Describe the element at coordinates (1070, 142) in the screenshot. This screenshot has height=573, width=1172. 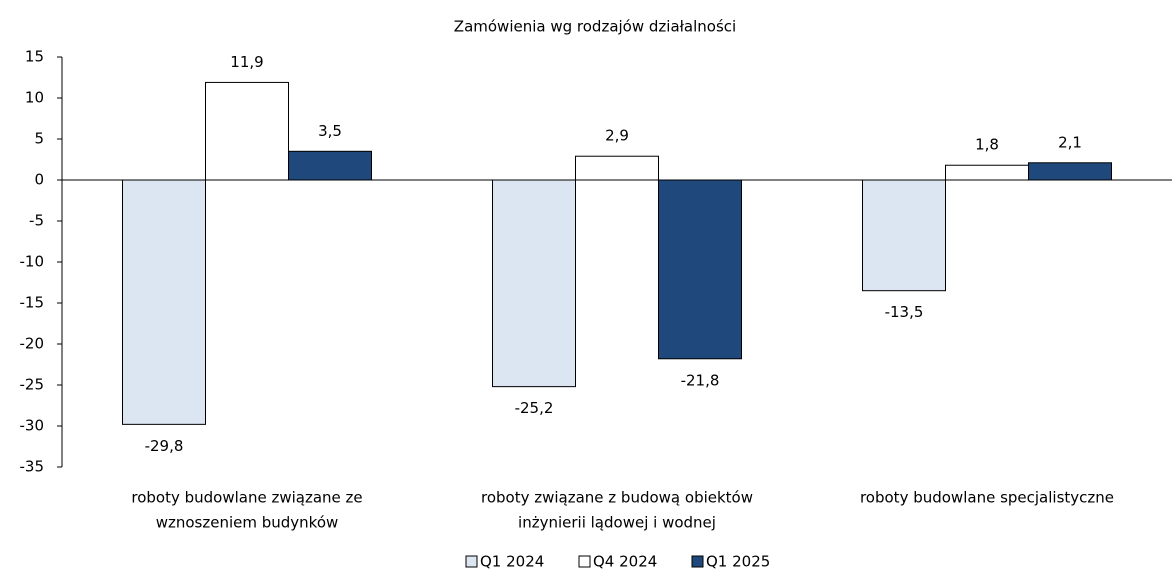
I see `value-label: 2,1` at that location.